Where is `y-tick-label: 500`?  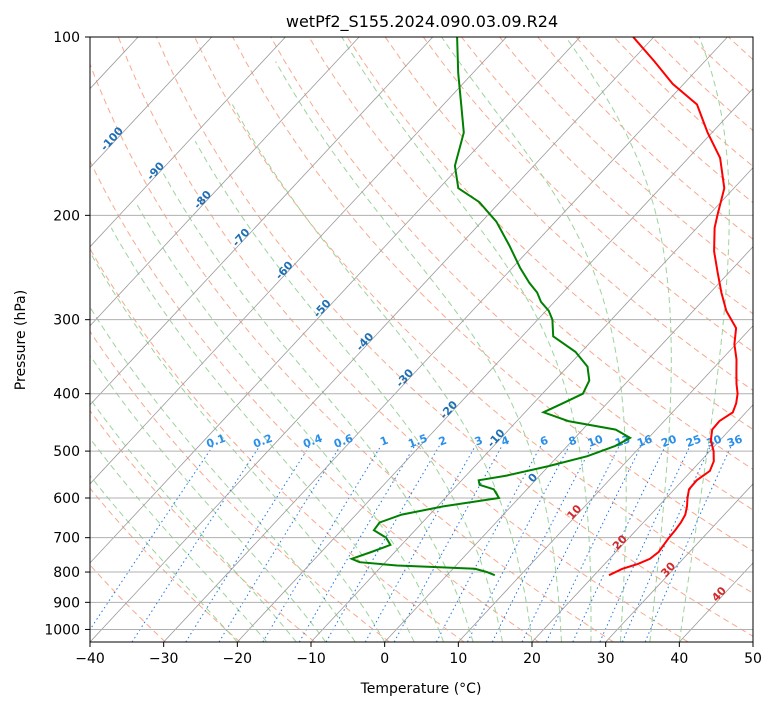 y-tick-label: 500 is located at coordinates (66, 452).